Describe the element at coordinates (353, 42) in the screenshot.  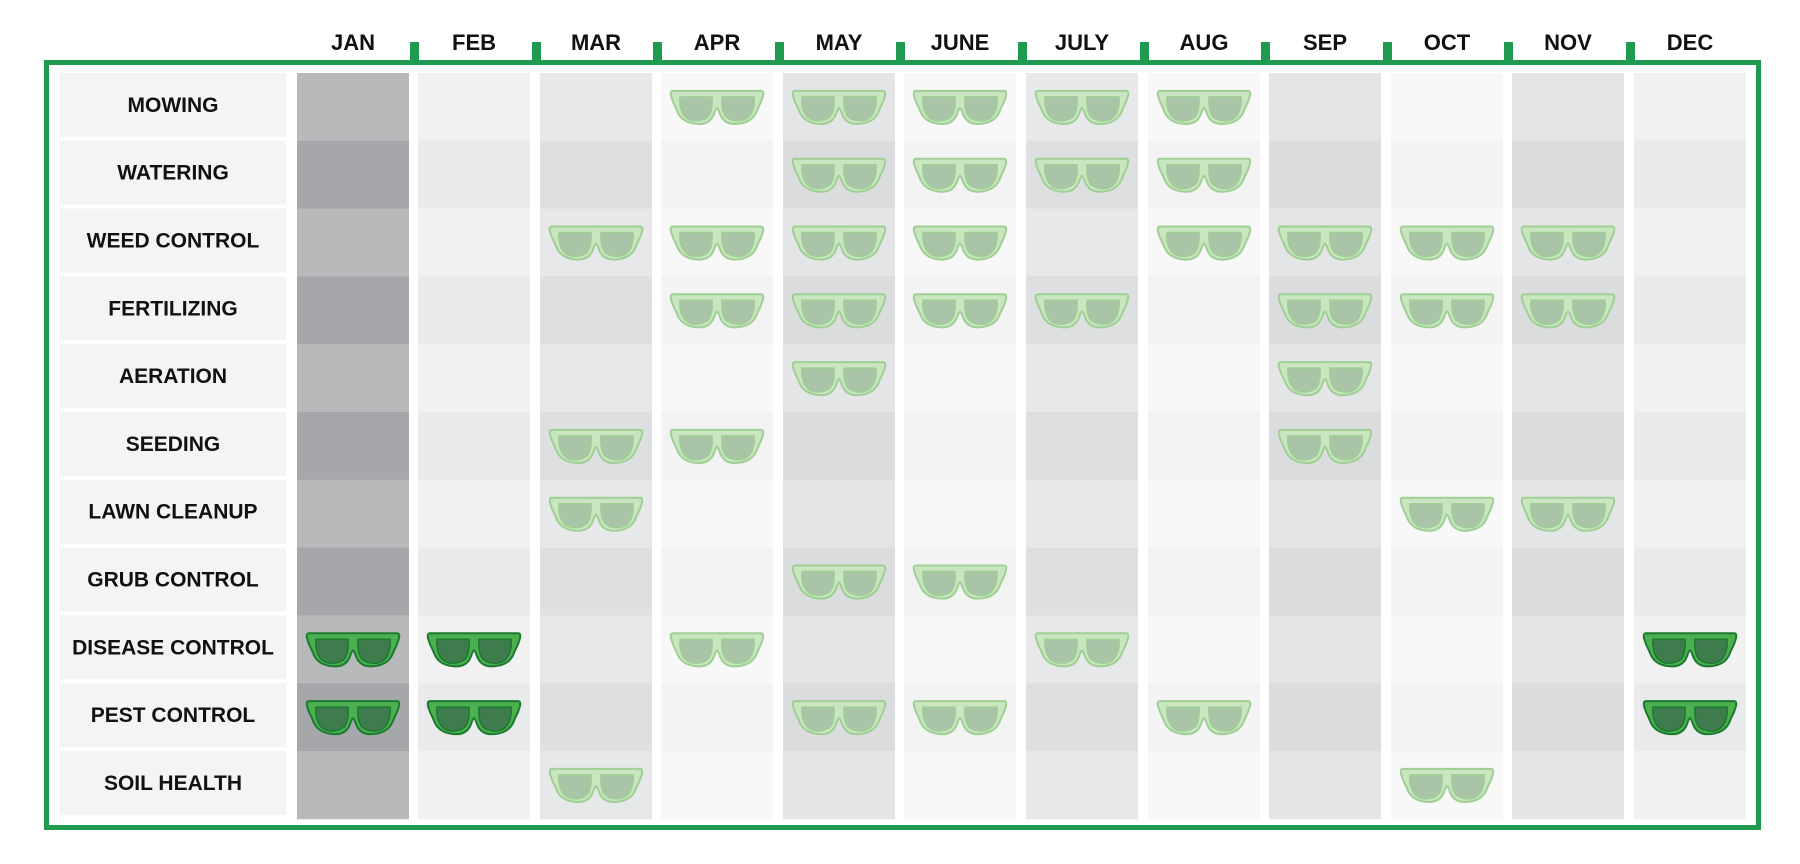
I see `month-label: JAN` at that location.